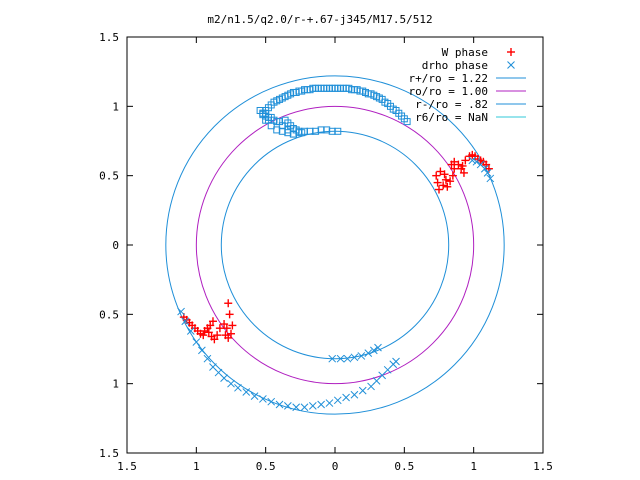 Image resolution: width=640 pixels, height=480 pixels. I want to click on square-point, so click(407, 122).